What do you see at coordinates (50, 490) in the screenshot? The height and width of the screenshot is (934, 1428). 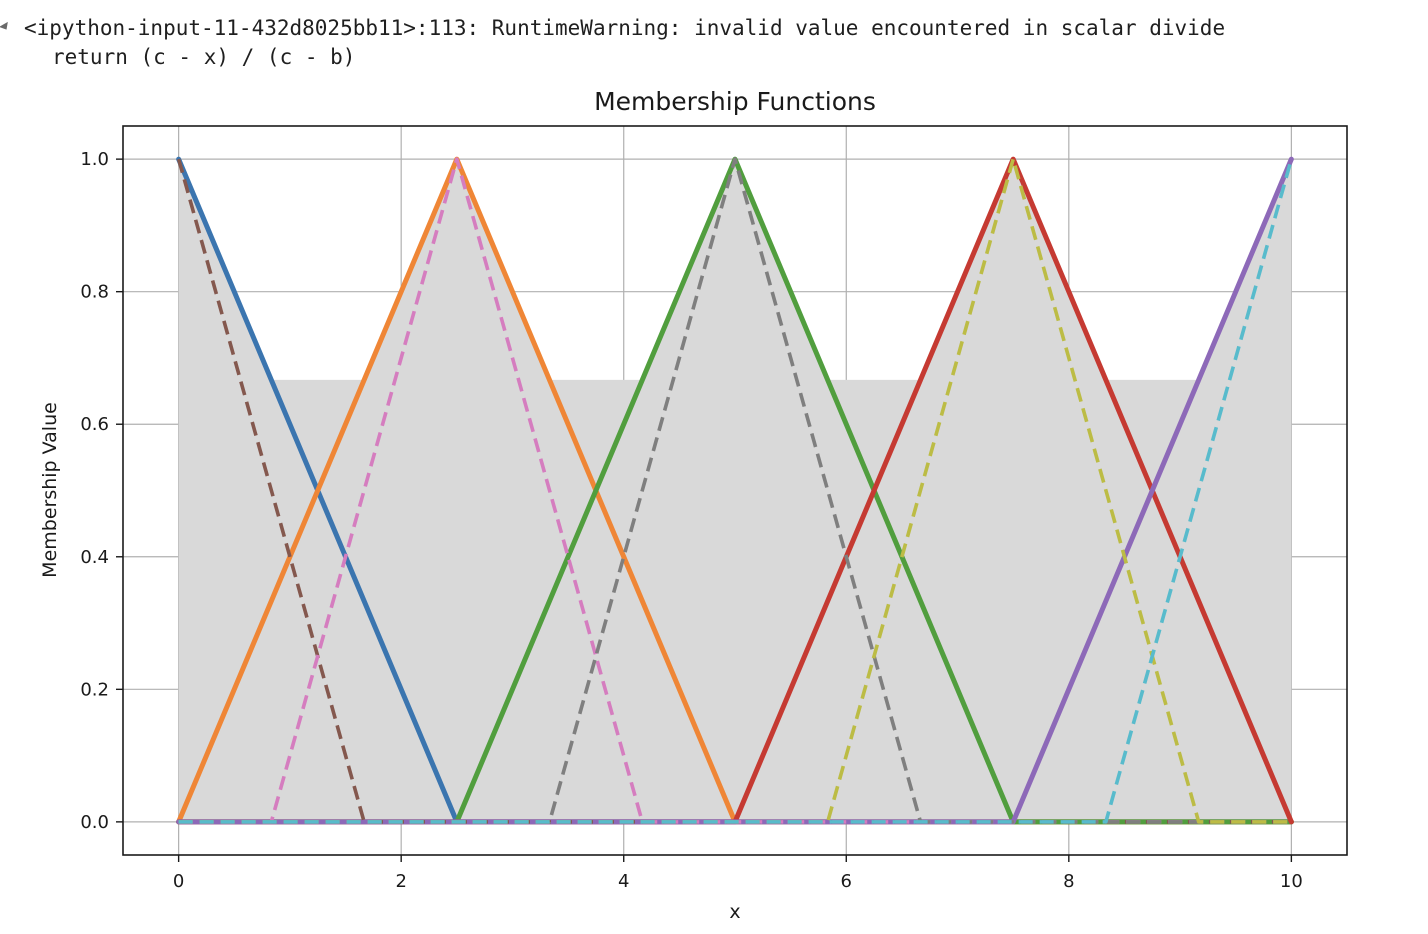 I see `y-axis-label: Membership Value` at bounding box center [50, 490].